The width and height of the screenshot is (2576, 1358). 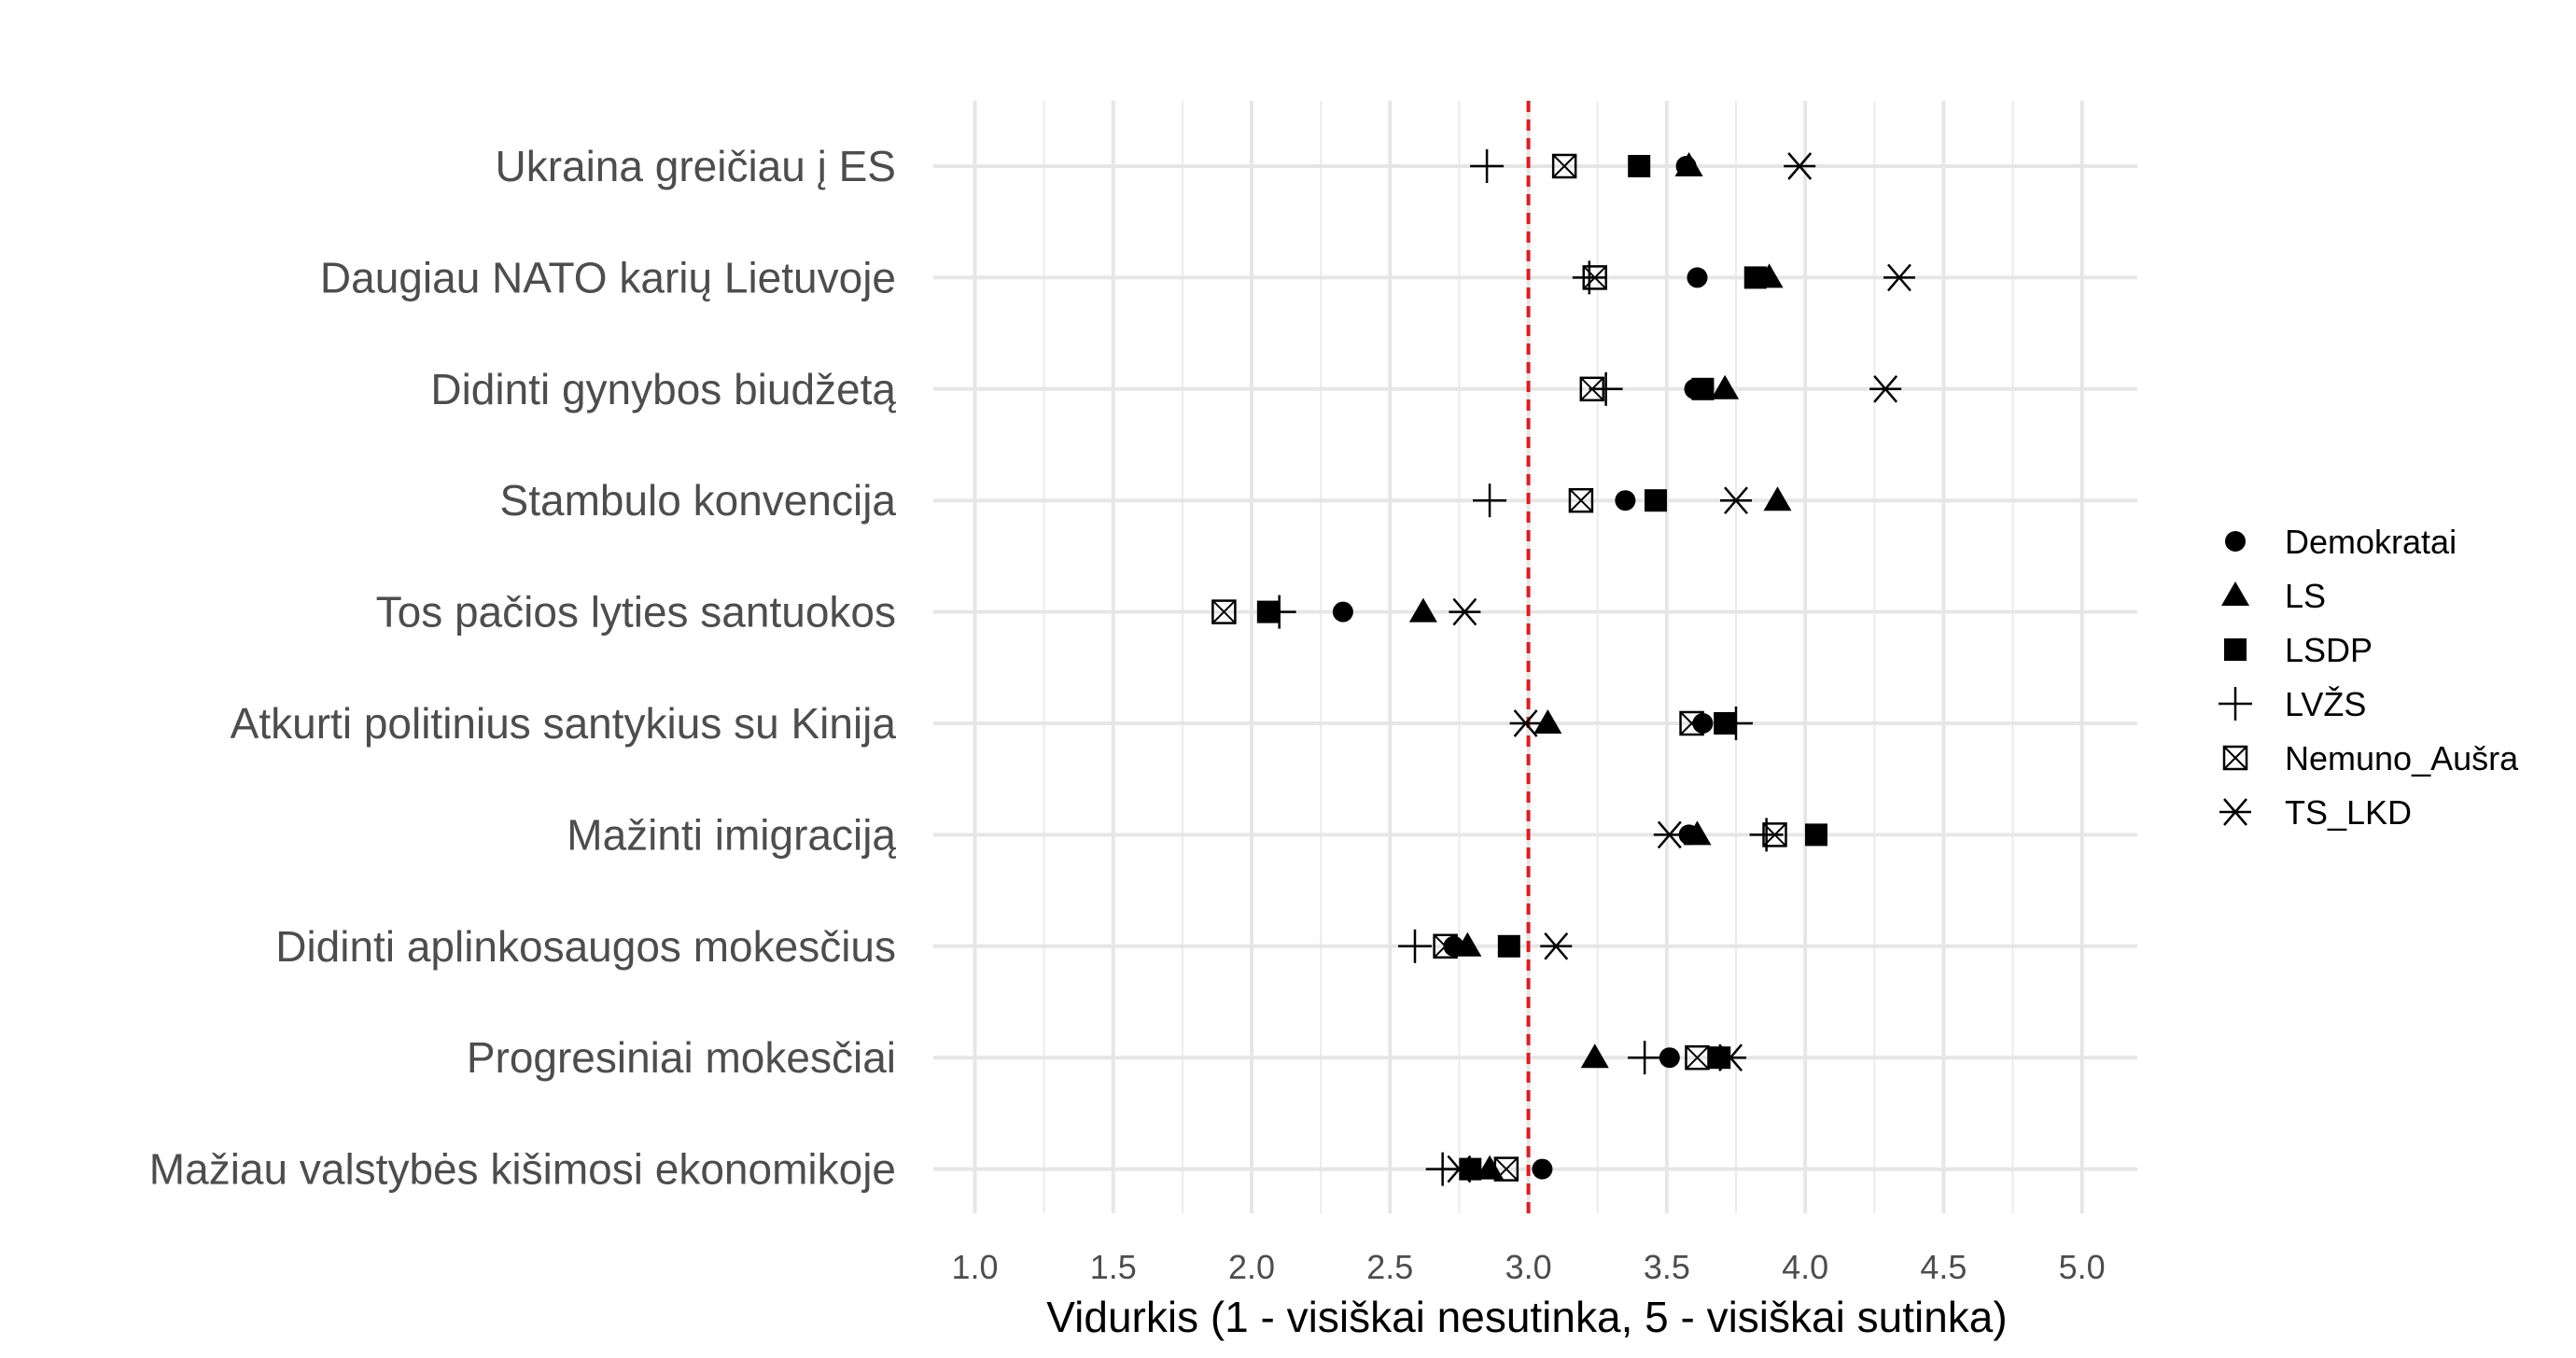 I want to click on x-tick-label: 1.5, so click(x=1113, y=1267).